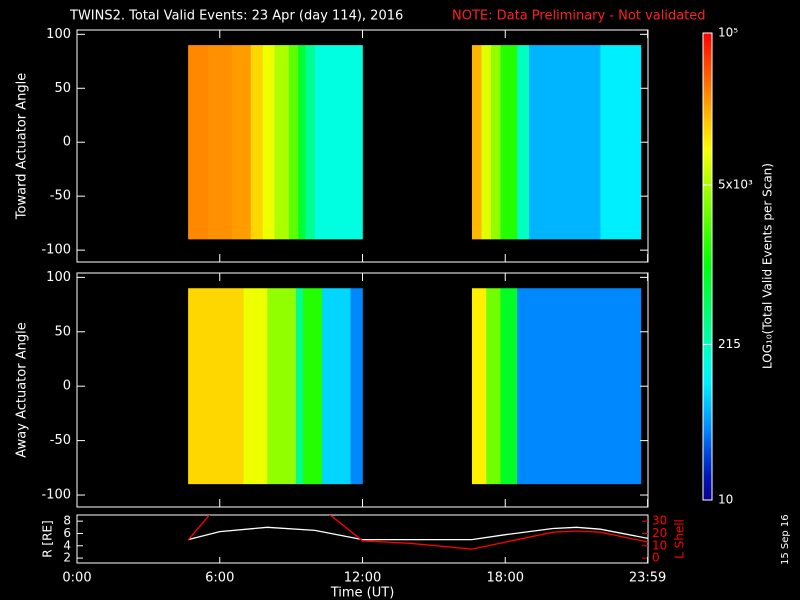  I want to click on colorbar-tick-label: 10⁵, so click(728, 33).